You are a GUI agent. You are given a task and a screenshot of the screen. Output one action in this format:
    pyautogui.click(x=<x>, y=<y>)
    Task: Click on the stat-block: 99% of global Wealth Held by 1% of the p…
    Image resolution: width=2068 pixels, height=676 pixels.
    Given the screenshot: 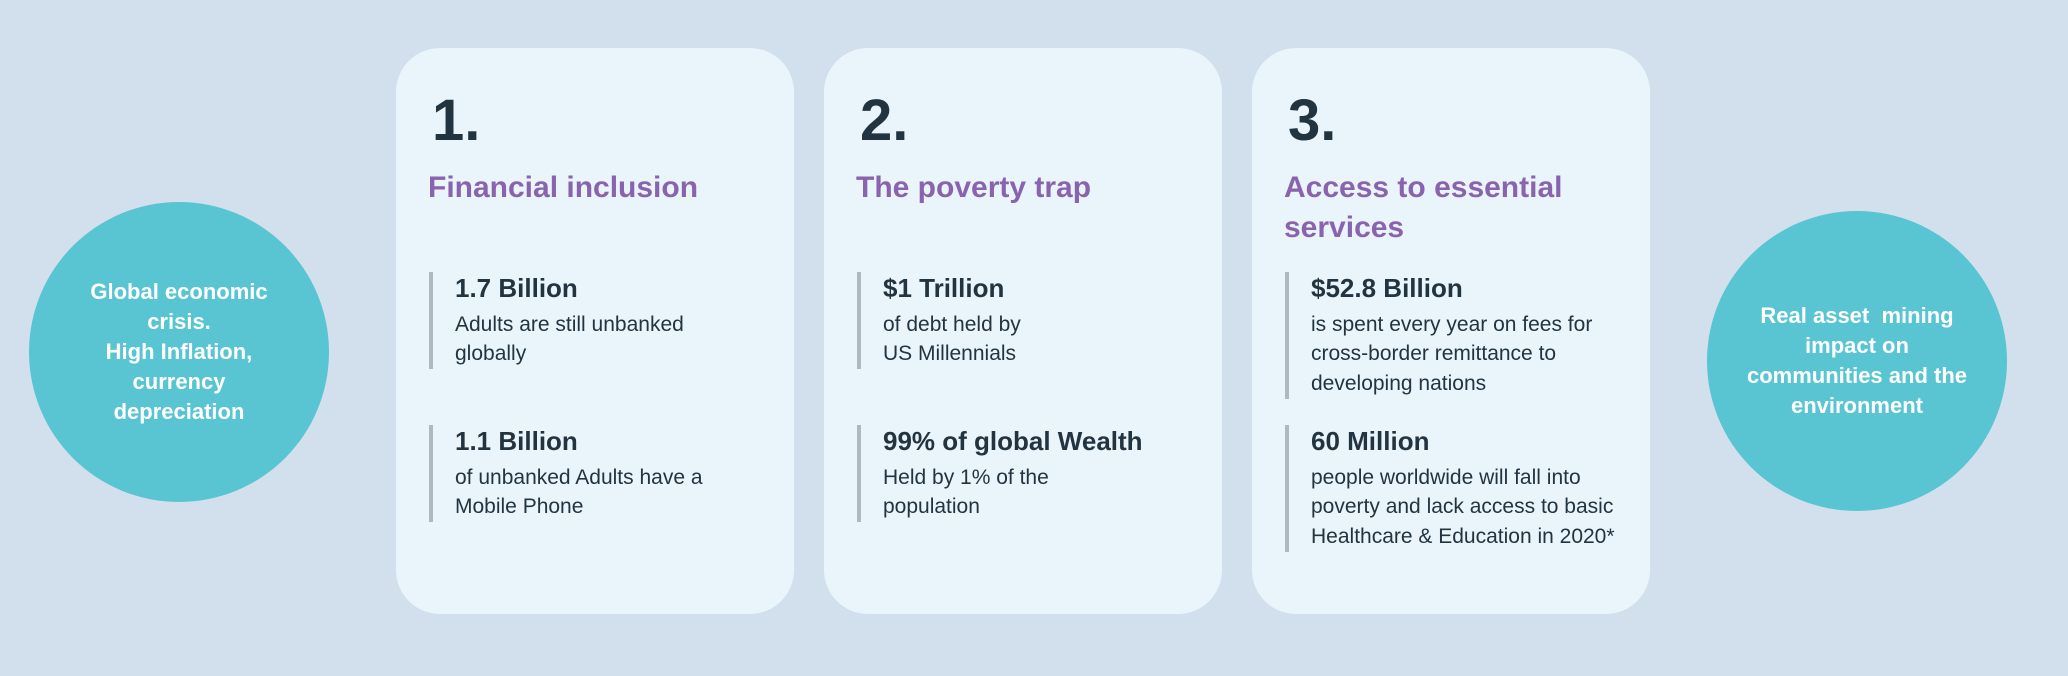 What is the action you would take?
    pyautogui.click(x=1029, y=474)
    